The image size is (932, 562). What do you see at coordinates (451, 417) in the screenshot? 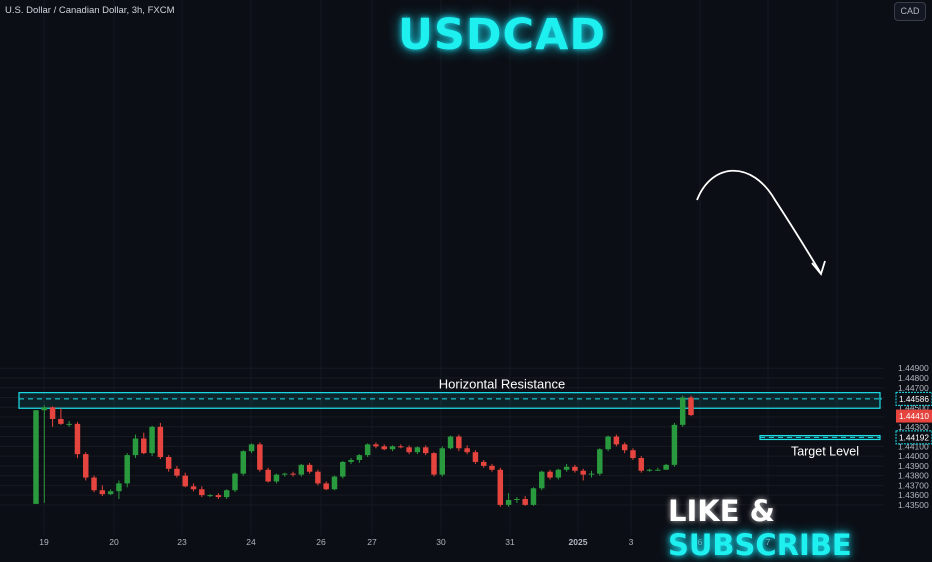
I see `zones-layer: Horizontal Resistance Target Level` at bounding box center [451, 417].